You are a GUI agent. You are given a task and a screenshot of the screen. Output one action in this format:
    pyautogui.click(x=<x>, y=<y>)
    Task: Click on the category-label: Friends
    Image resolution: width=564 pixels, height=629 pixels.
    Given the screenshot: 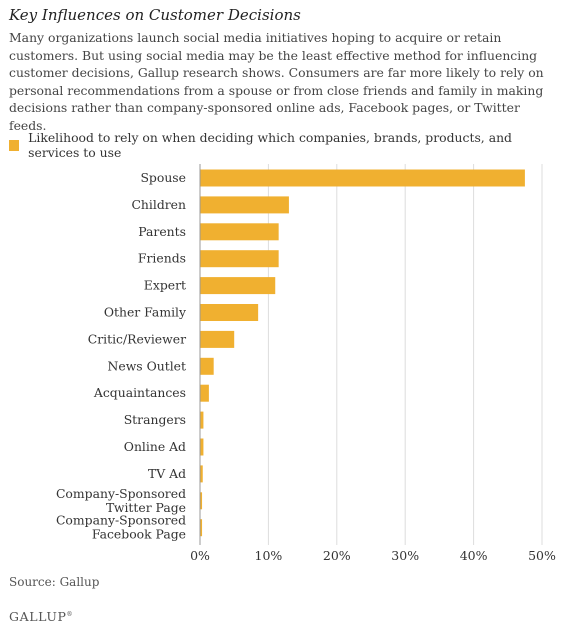 What is the action you would take?
    pyautogui.click(x=162, y=258)
    